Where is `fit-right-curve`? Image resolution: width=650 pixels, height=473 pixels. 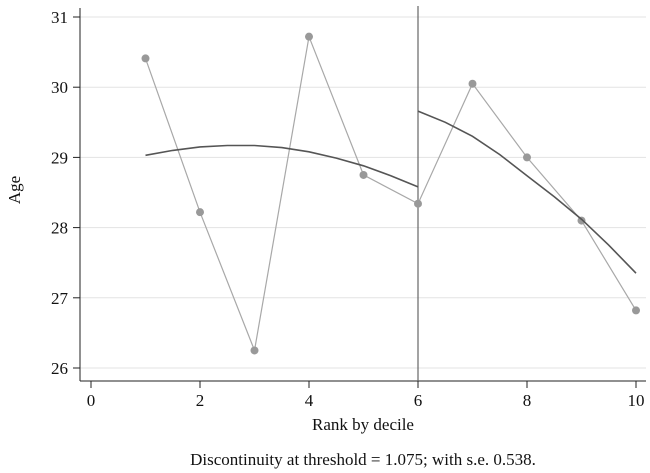 fit-right-curve is located at coordinates (527, 192).